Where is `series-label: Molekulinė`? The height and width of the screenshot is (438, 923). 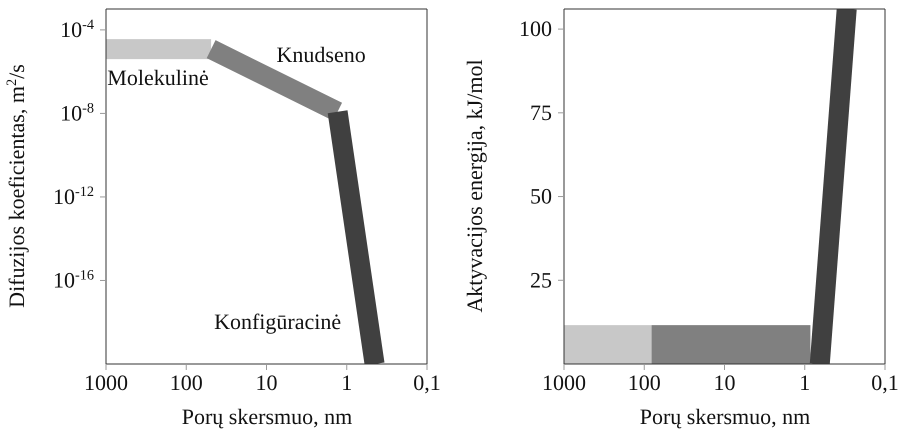
series-label: Molekulinė is located at coordinates (158, 77).